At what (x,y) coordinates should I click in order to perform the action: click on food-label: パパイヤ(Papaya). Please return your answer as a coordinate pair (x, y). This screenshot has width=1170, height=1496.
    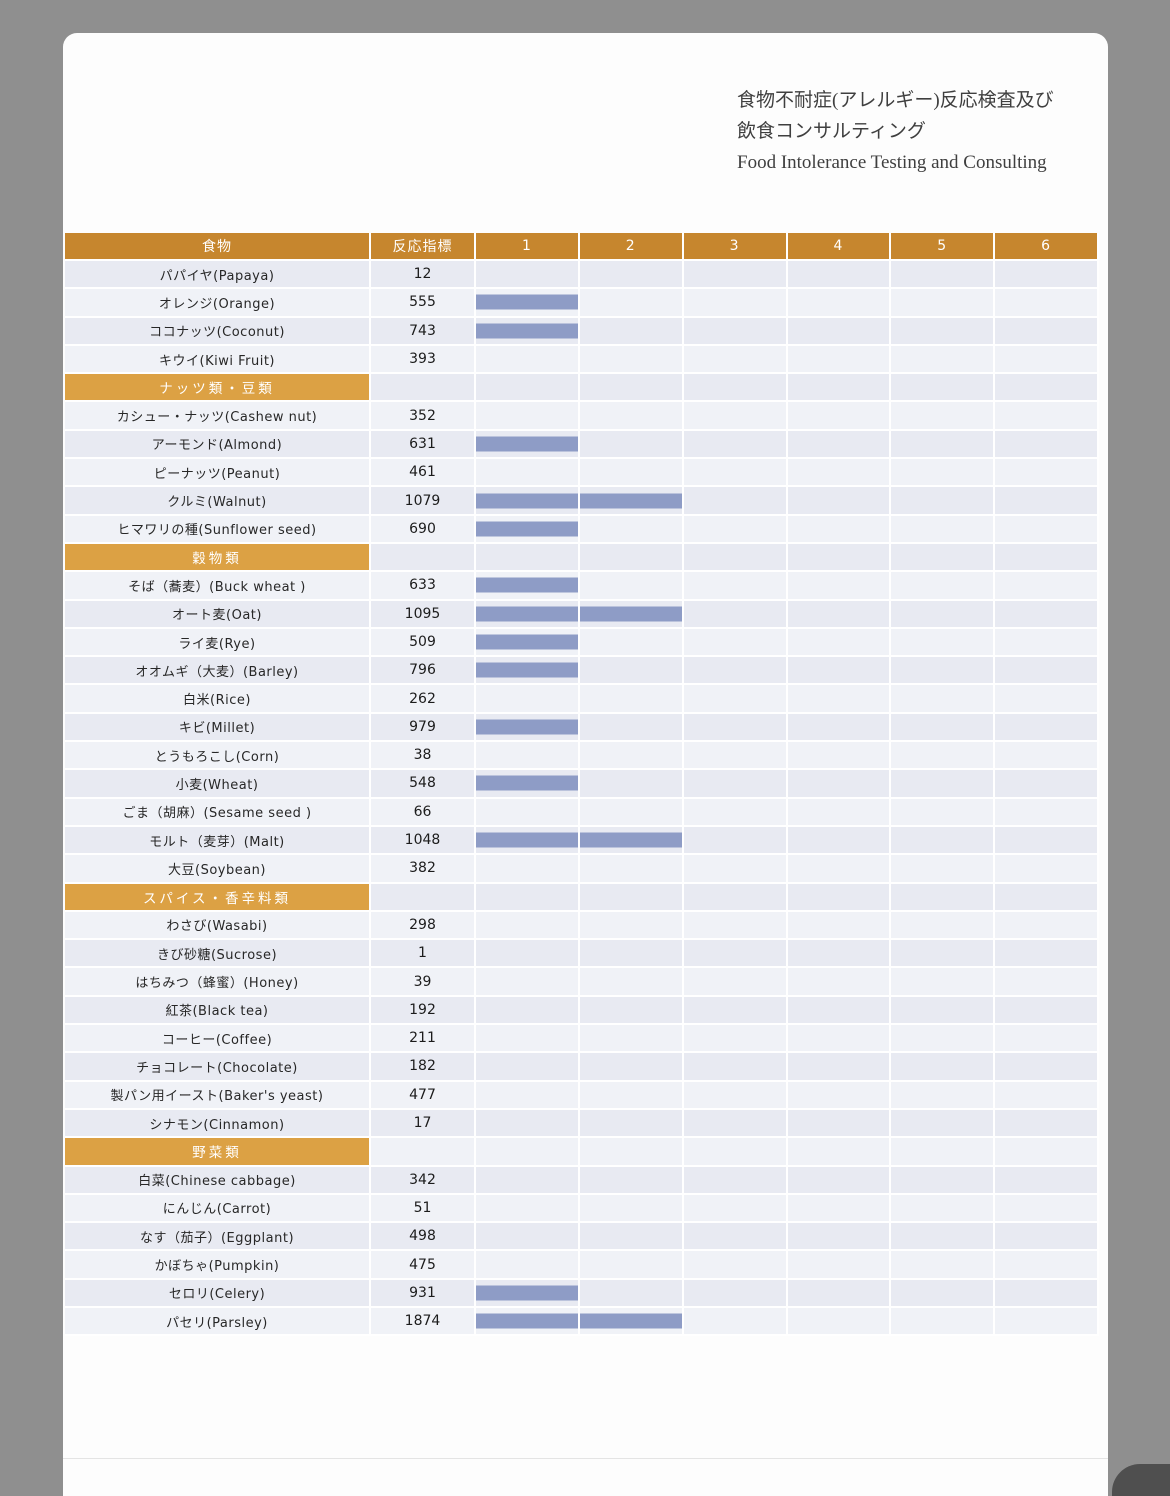
    Looking at the image, I should click on (218, 274).